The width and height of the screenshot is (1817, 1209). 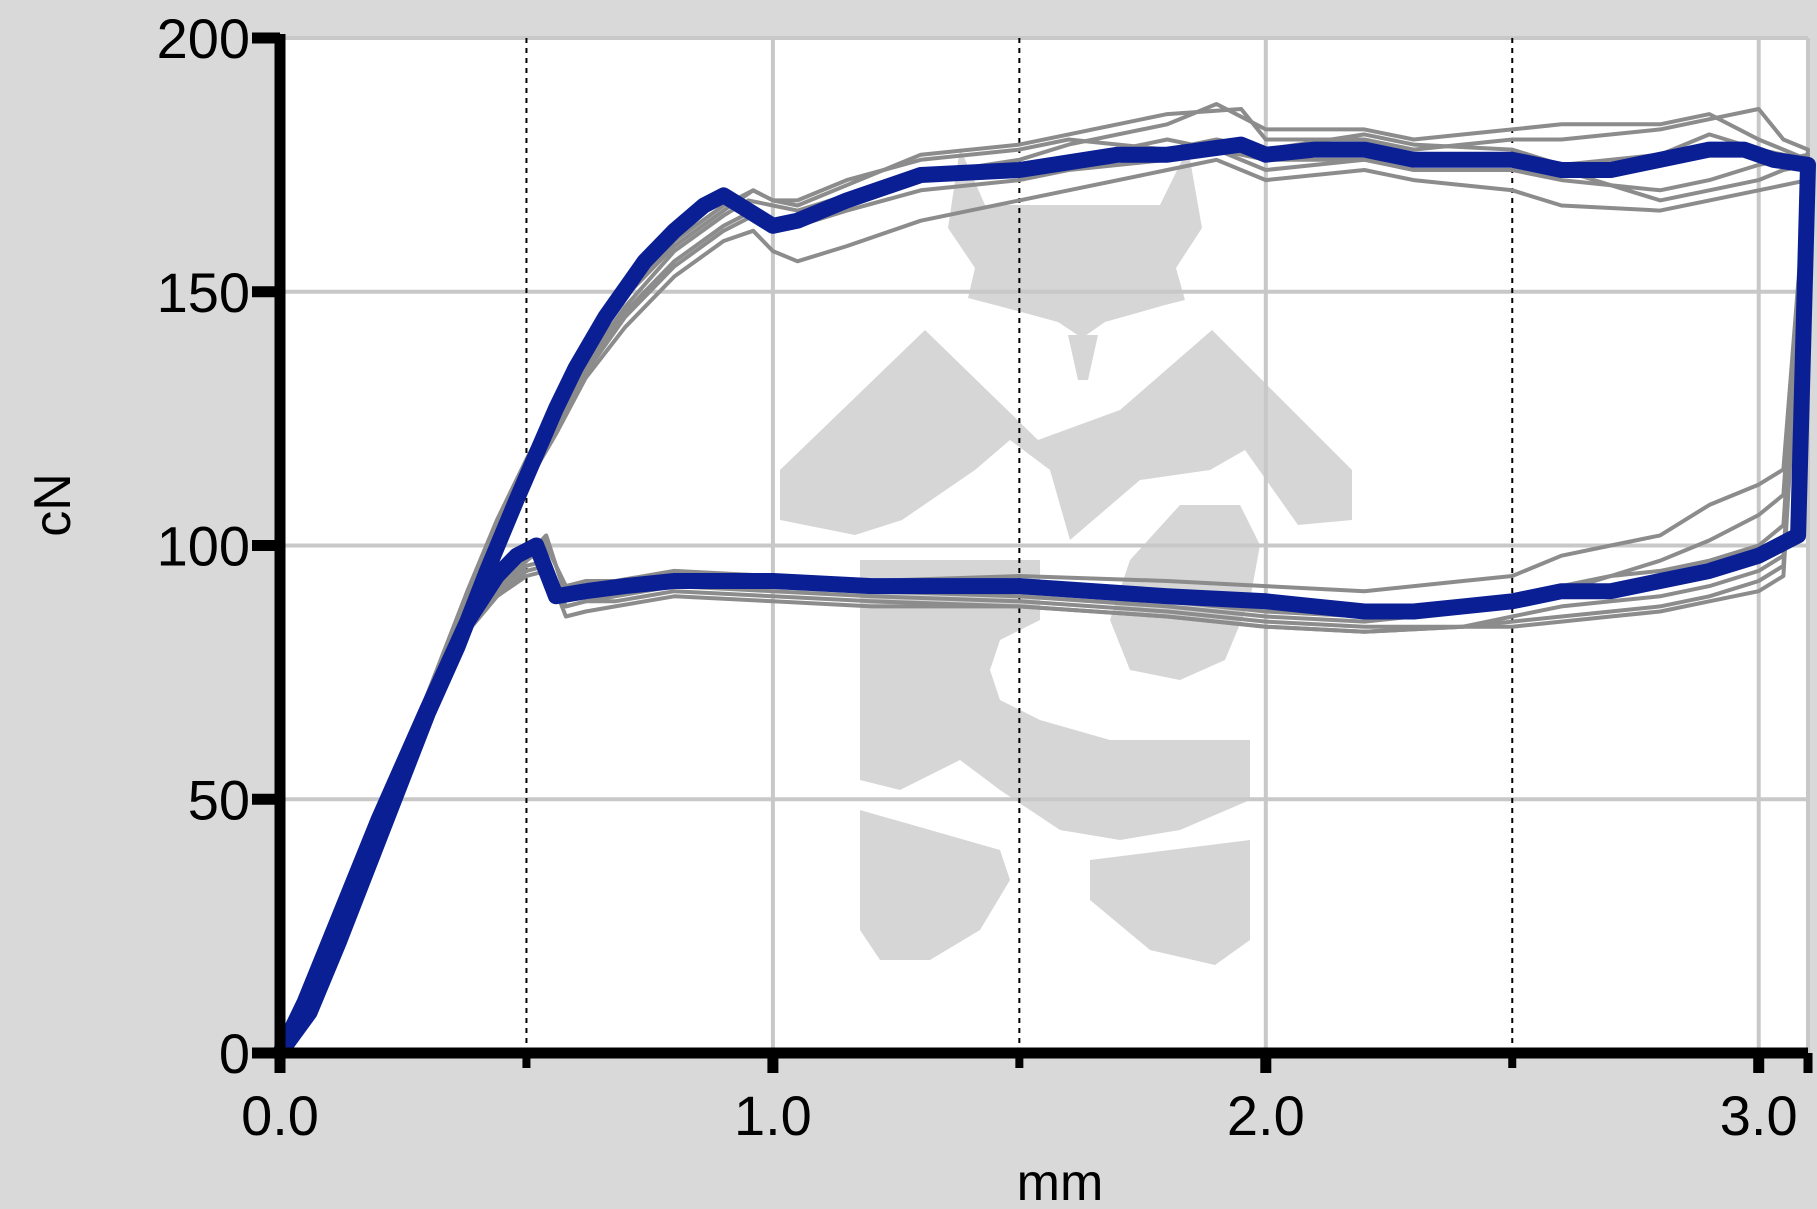 I want to click on y-tick-label-50: 50, so click(x=219, y=799).